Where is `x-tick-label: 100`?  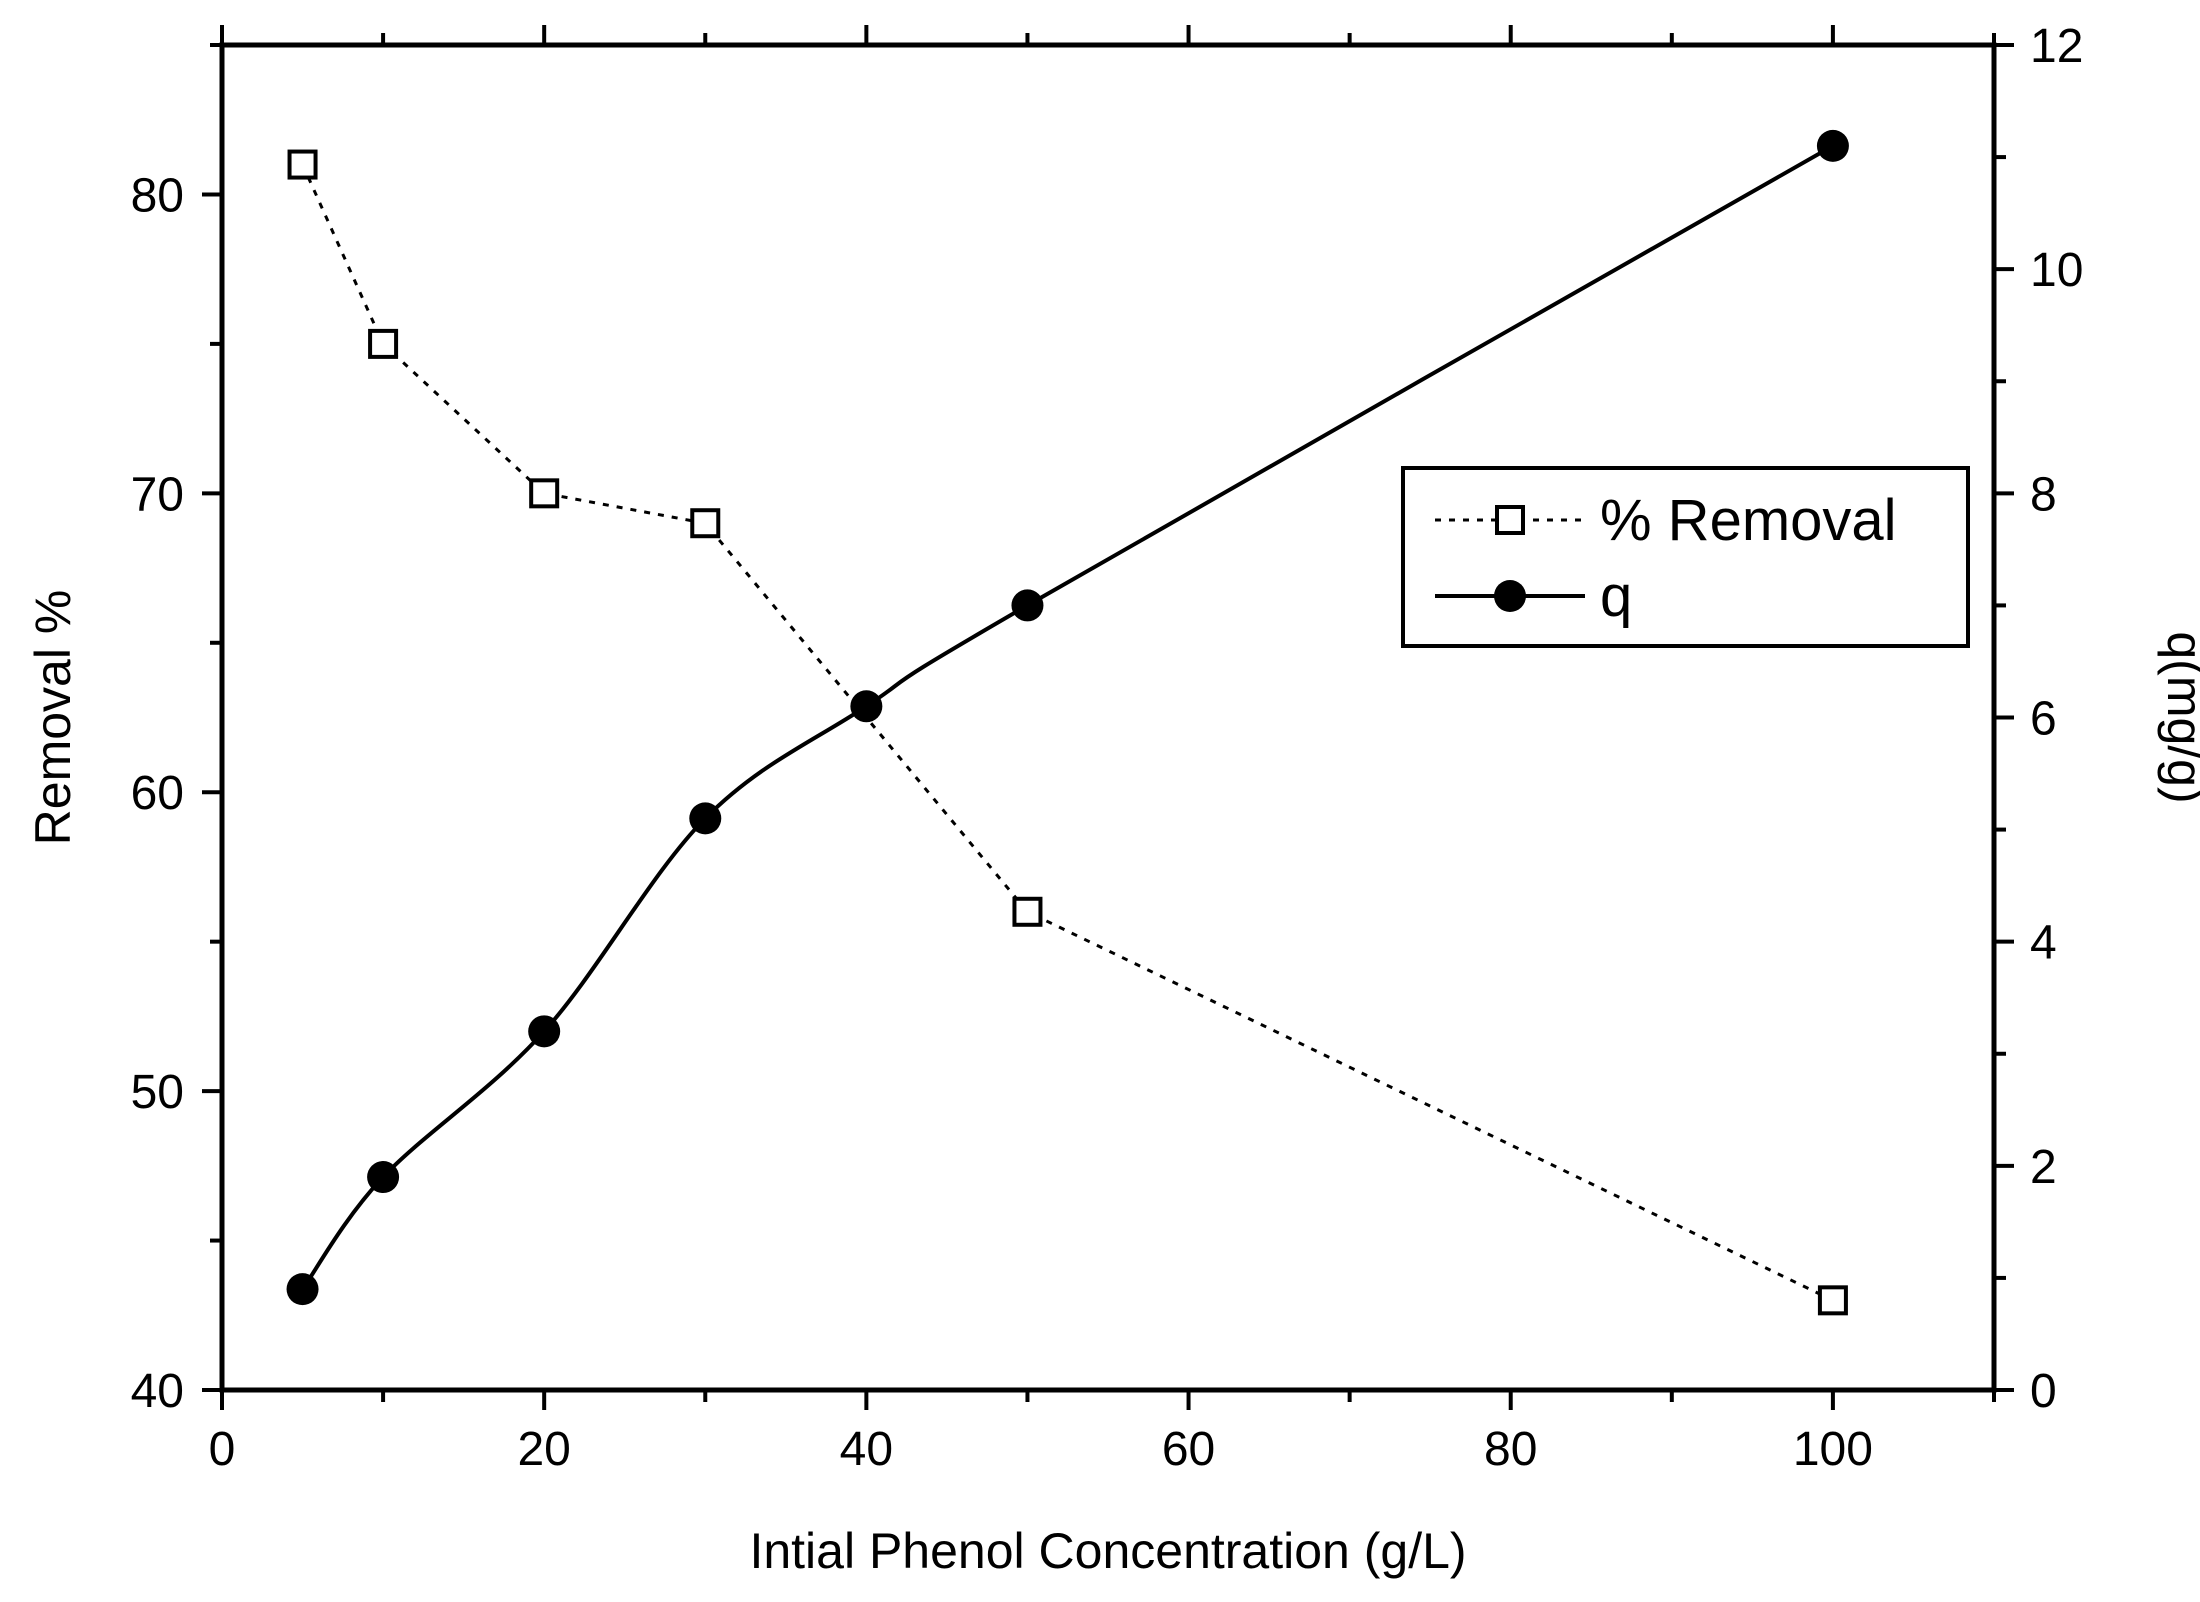 x-tick-label: 100 is located at coordinates (1833, 1449).